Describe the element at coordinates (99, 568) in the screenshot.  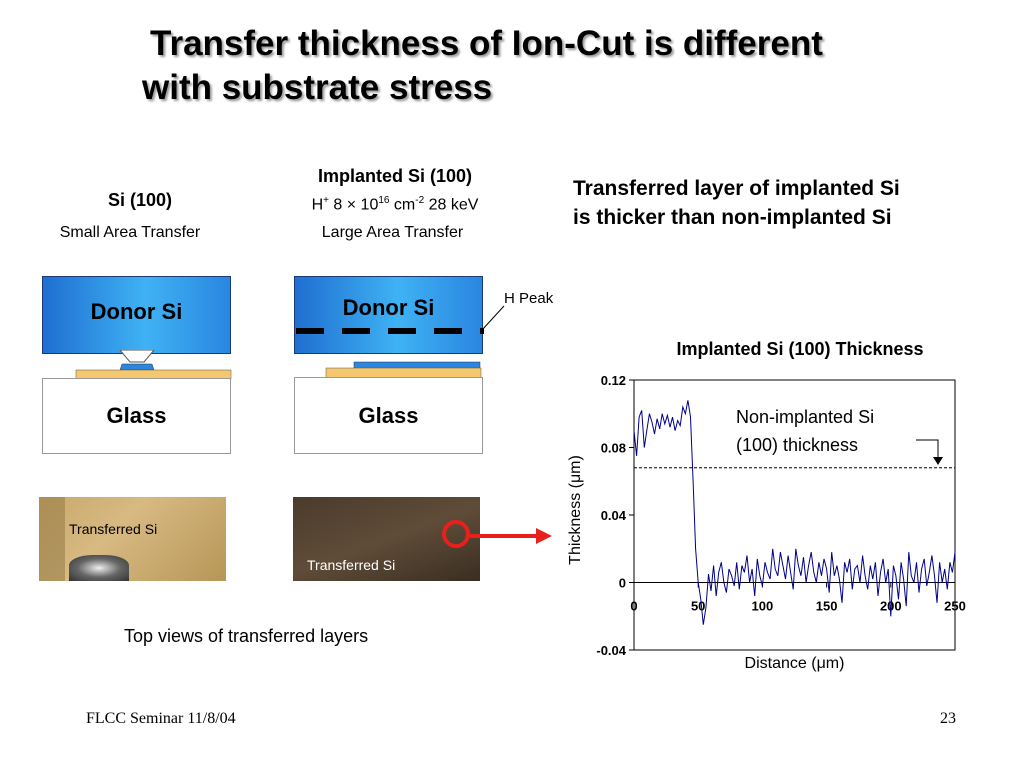
I see `photo-dark-spot` at that location.